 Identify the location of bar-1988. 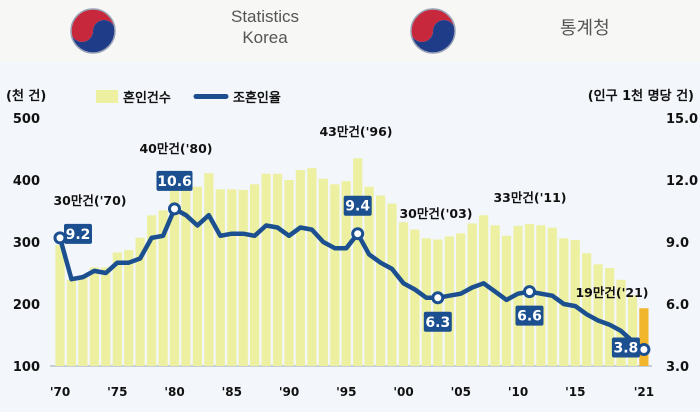
(266, 269).